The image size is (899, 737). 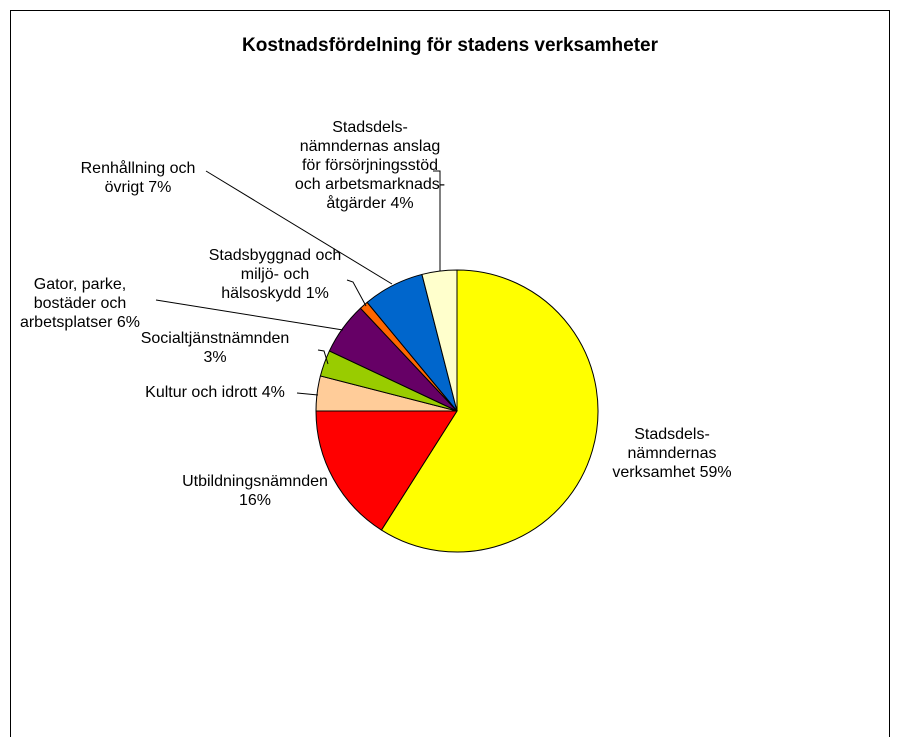 I want to click on slice-label-value: 3%, so click(x=215, y=357).